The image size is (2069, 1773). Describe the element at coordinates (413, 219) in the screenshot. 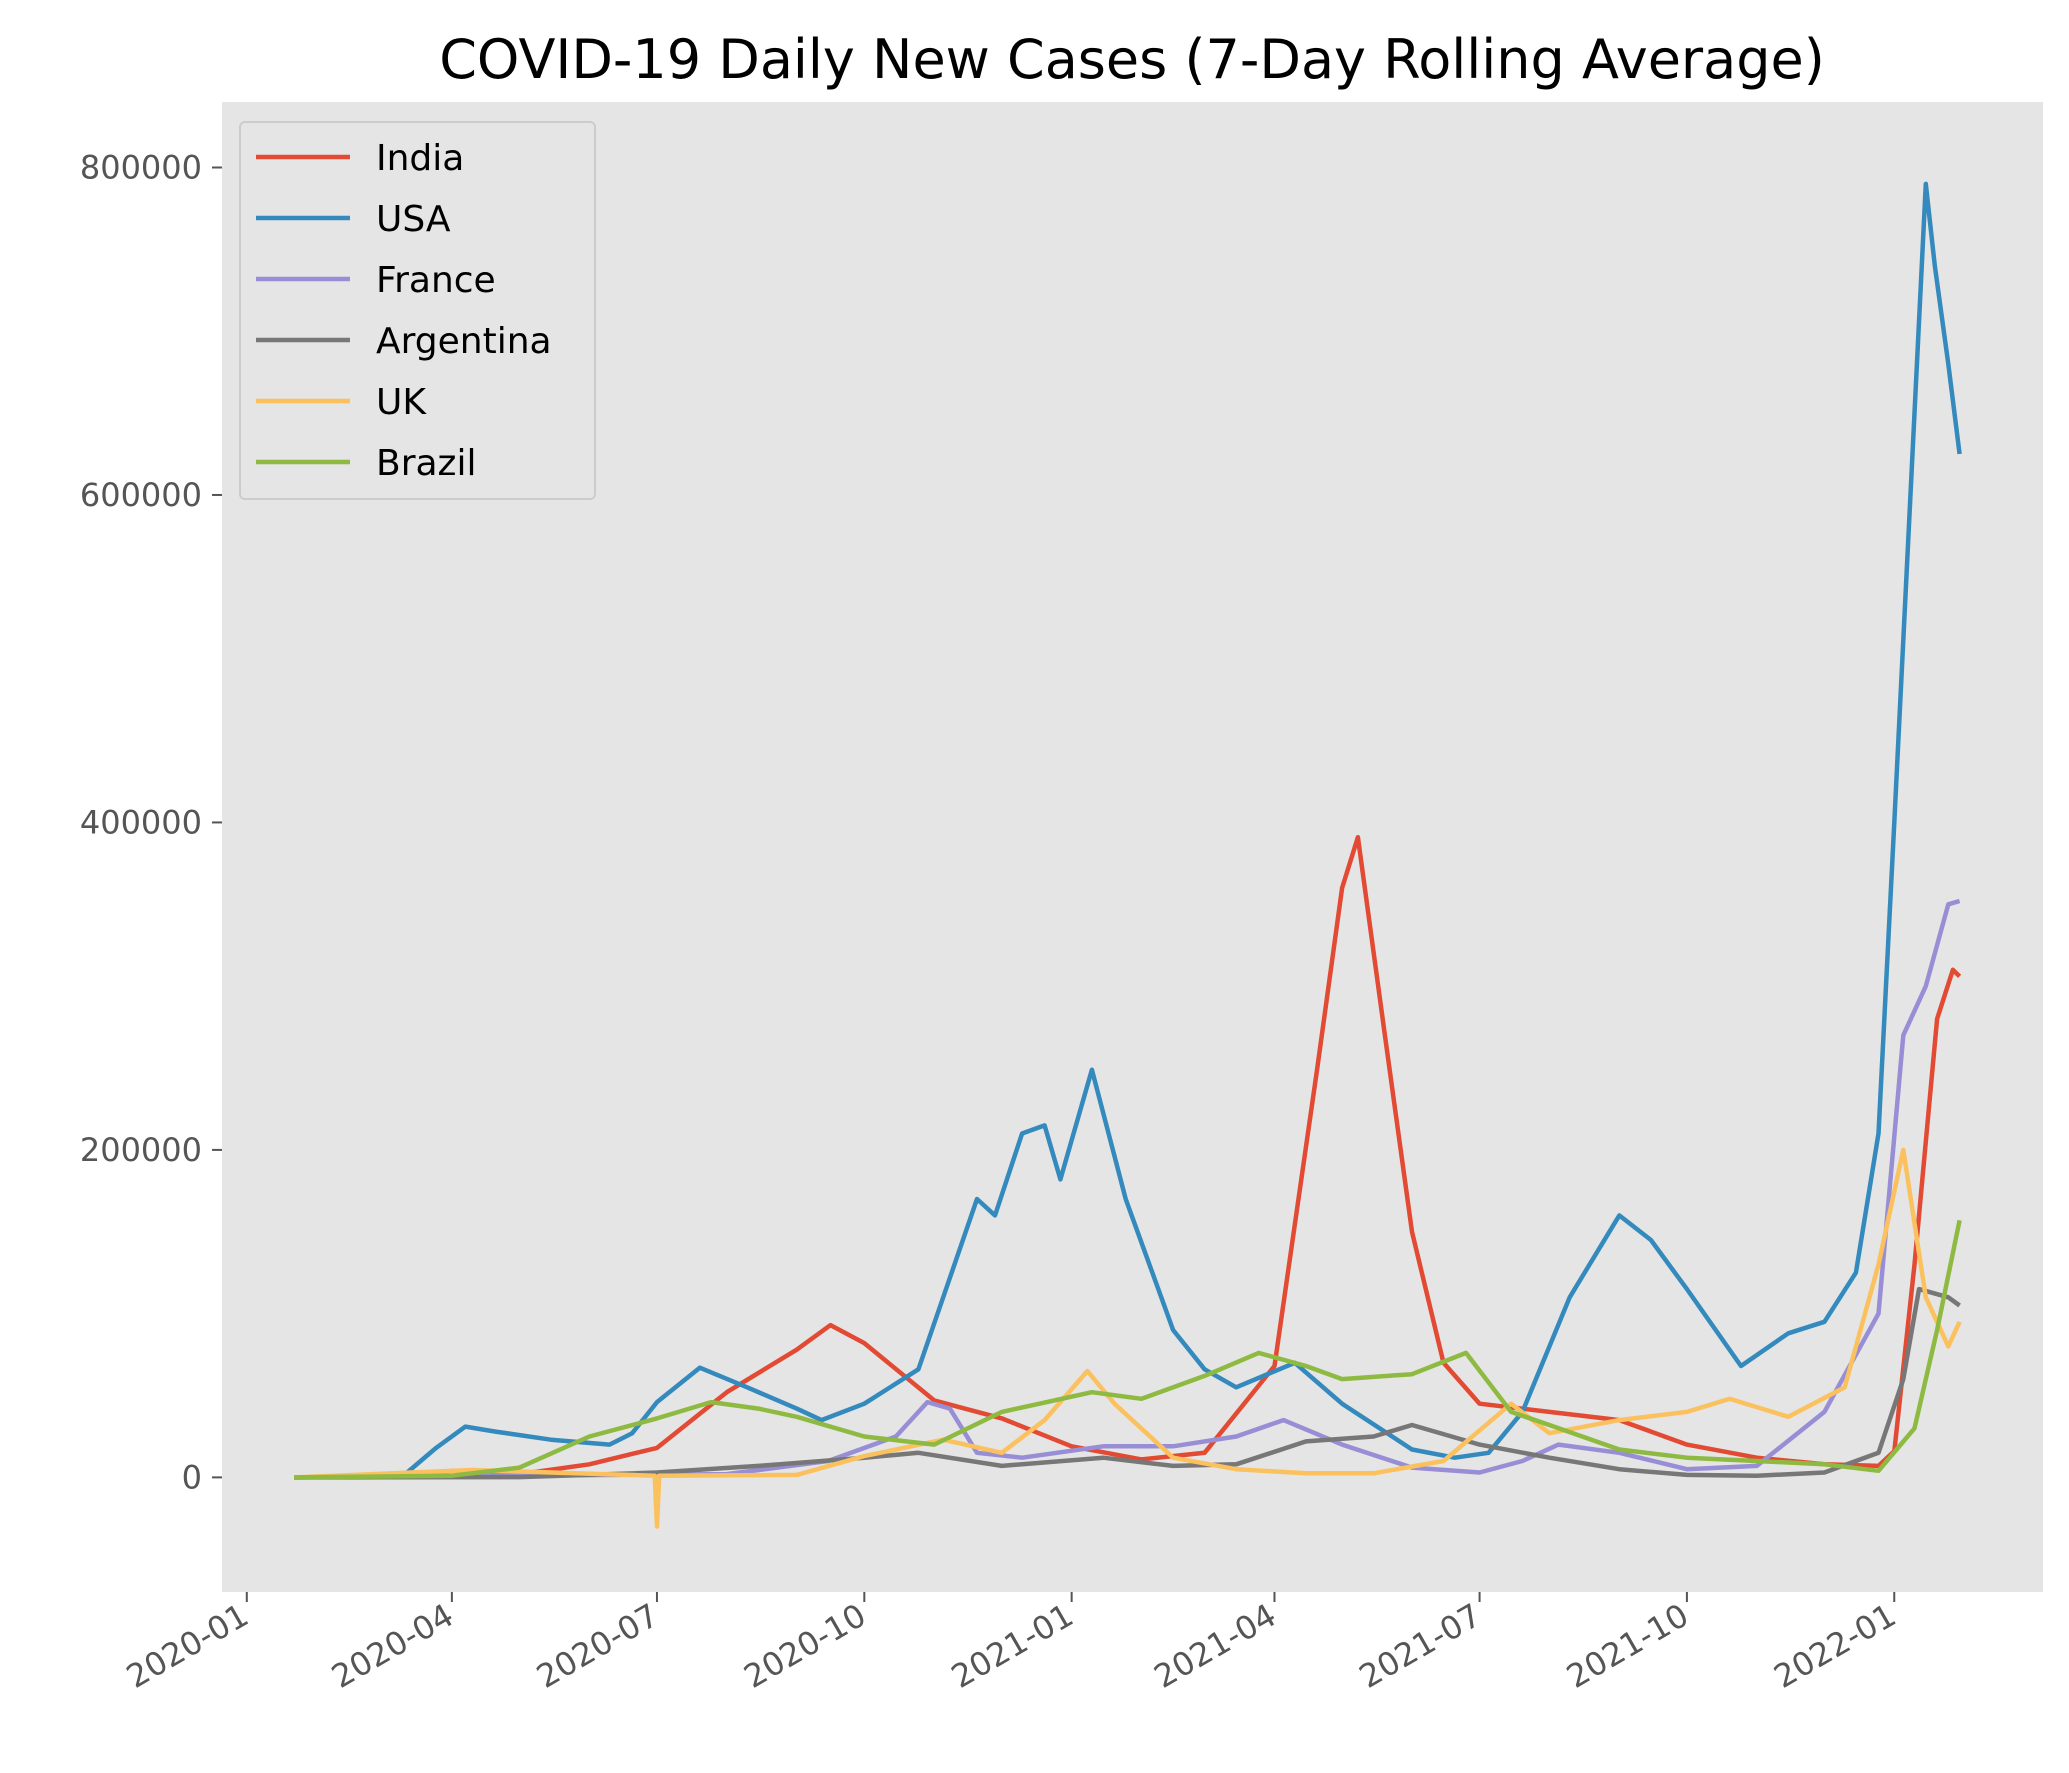

I see `legend-label-usa: USA` at that location.